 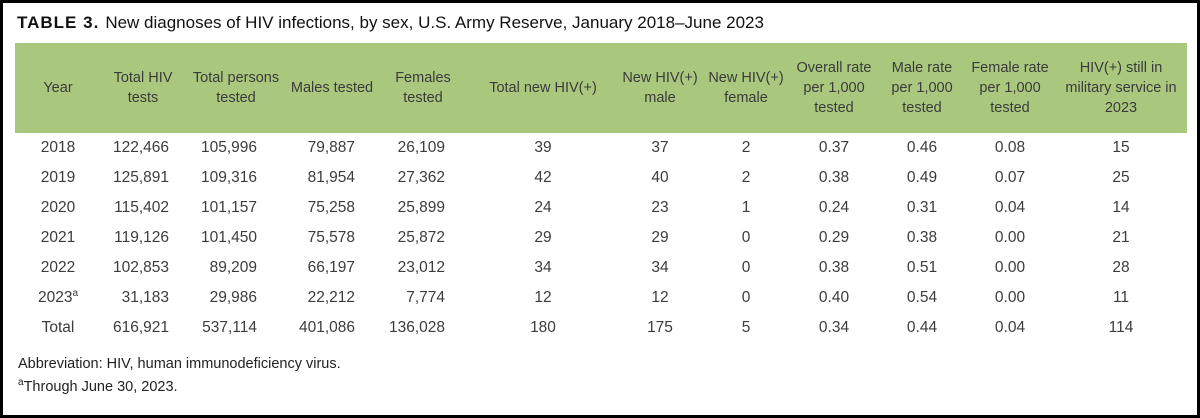 What do you see at coordinates (423, 238) in the screenshot?
I see `value-cell: 25,872` at bounding box center [423, 238].